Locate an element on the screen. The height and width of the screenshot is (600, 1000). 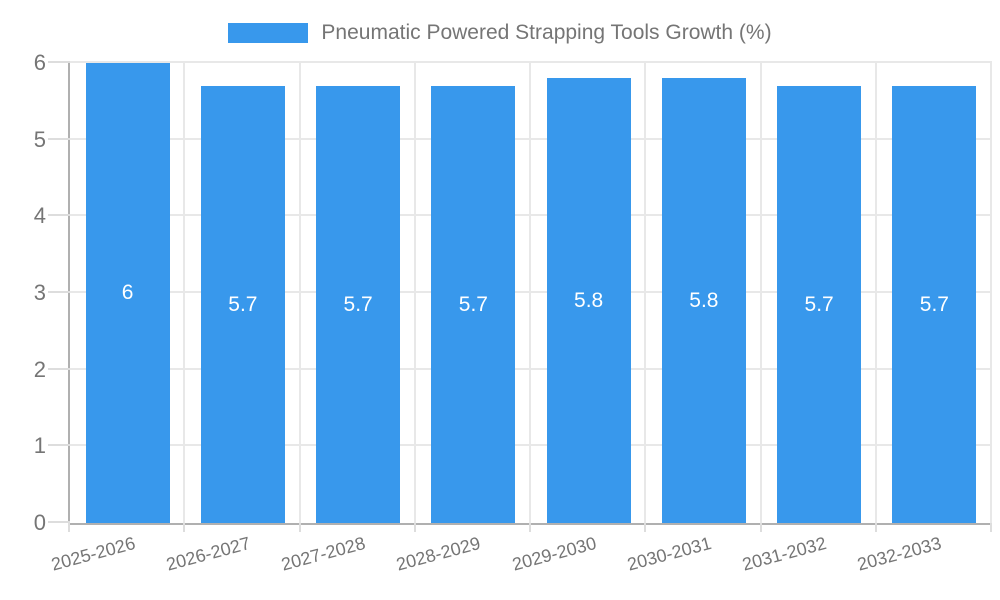
bar-value-label: 6 is located at coordinates (127, 292).